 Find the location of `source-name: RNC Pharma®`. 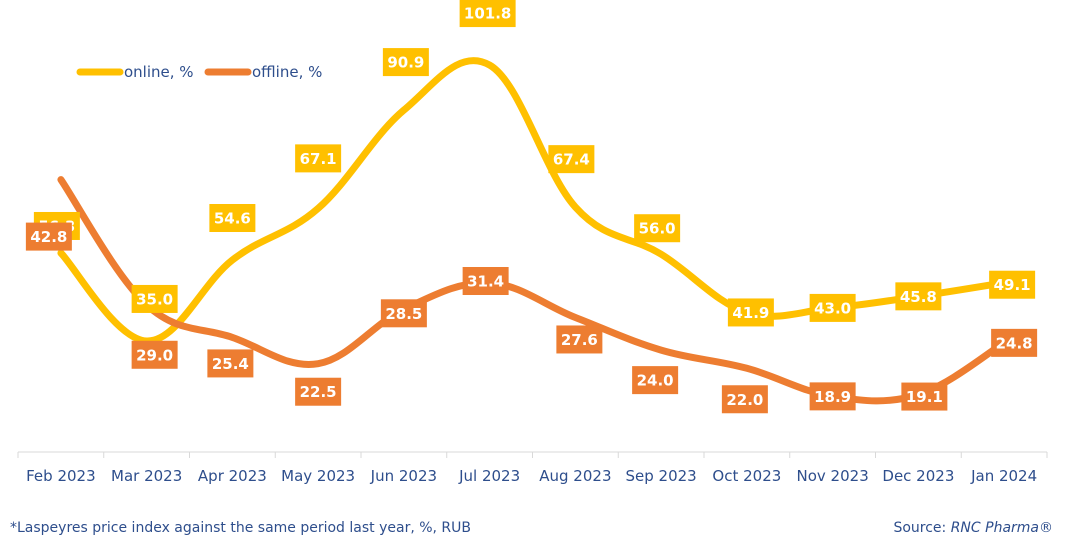

source-name: RNC Pharma® is located at coordinates (1001, 528).